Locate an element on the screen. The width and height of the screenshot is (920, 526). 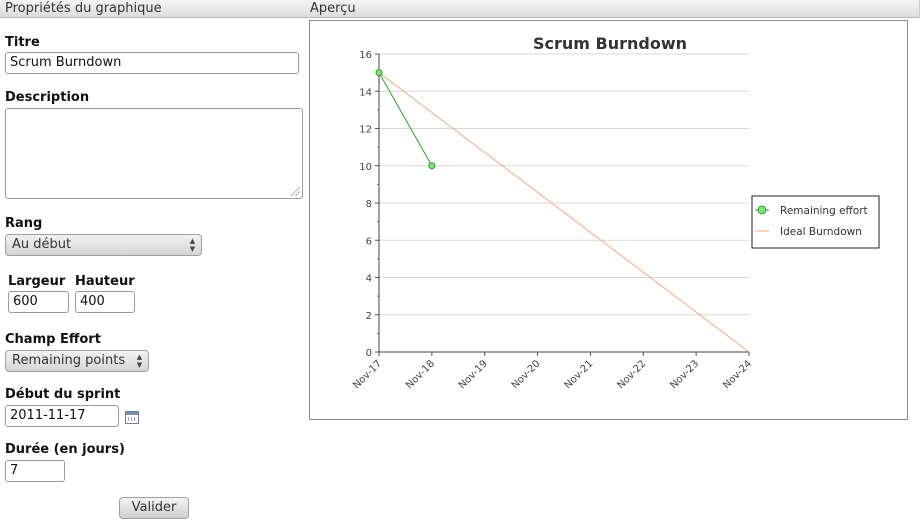
calendar-icon is located at coordinates (132, 417).